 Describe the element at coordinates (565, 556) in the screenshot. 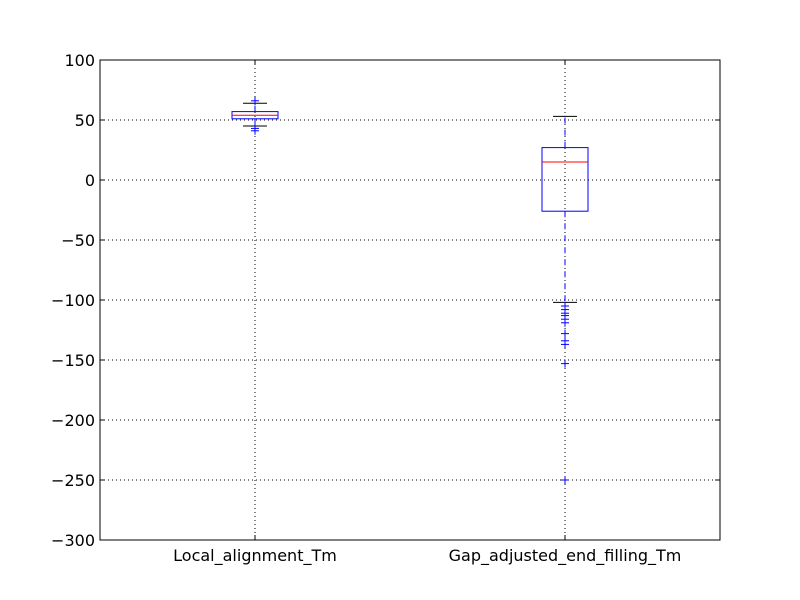

I see `x-tick-label: Gap_adjusted_end_filling_Tm` at that location.